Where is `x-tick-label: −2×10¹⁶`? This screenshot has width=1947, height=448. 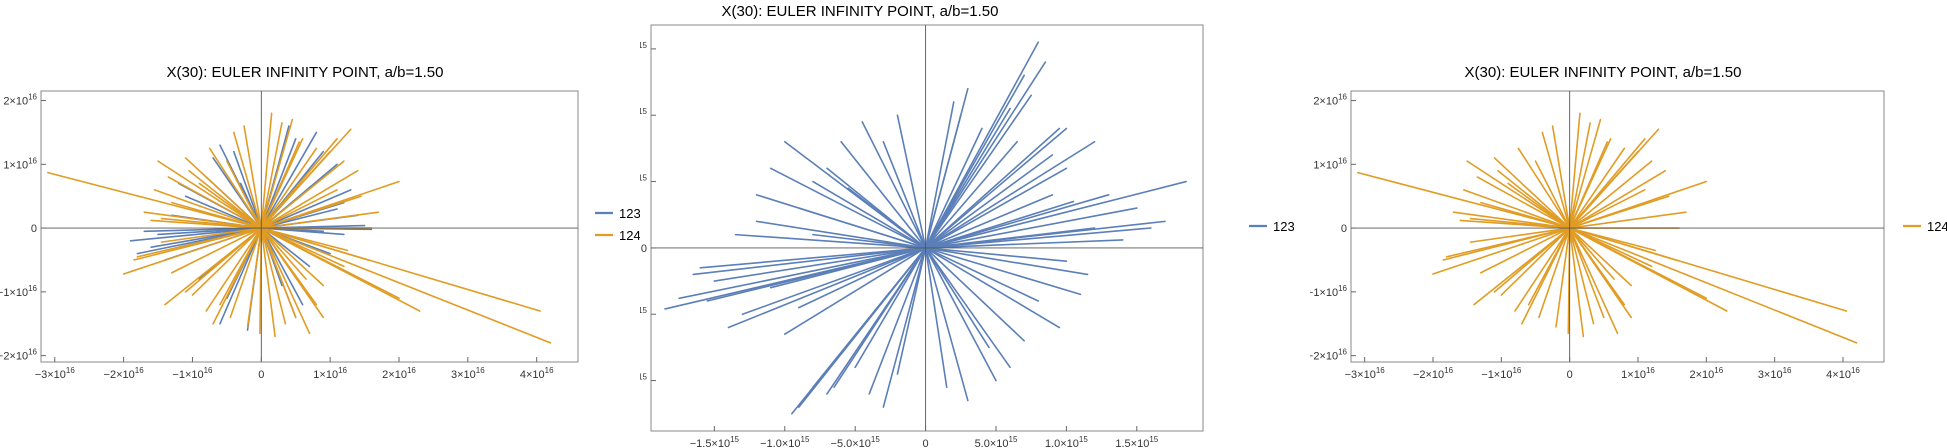 x-tick-label: −2×10¹⁶ is located at coordinates (1433, 373).